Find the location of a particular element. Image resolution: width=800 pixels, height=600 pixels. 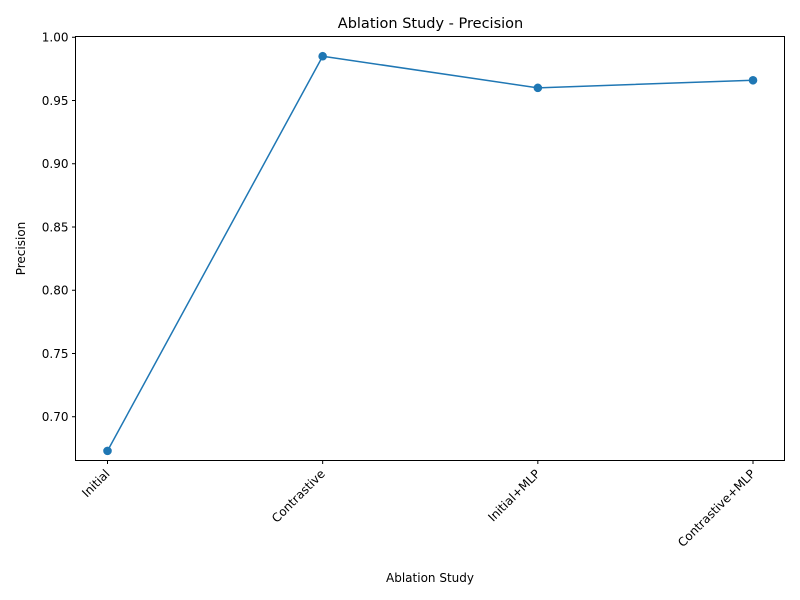

y-tick-label: 0.70 is located at coordinates (55, 417).